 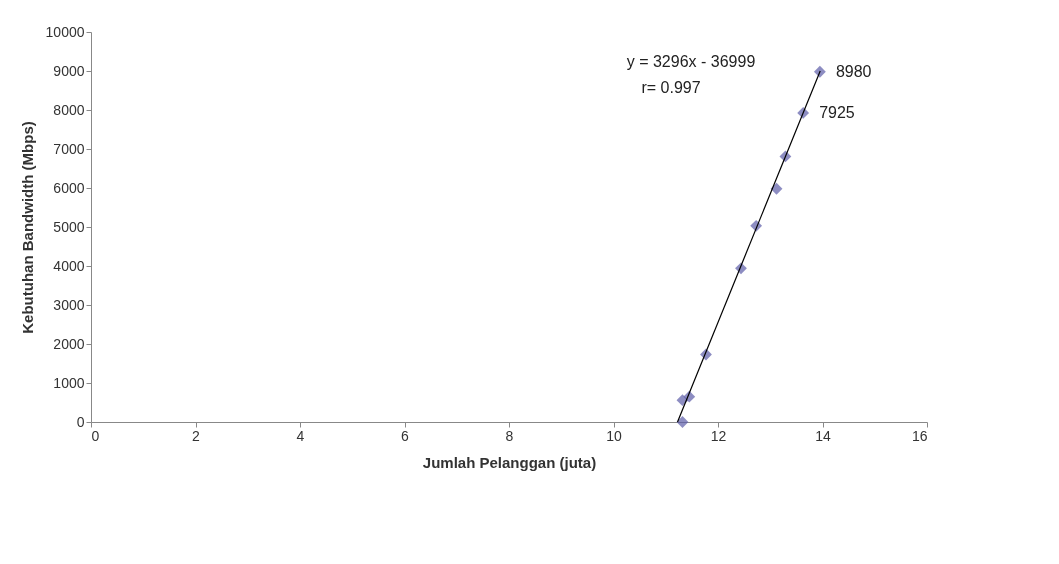 I want to click on data-label: 8980, so click(x=853, y=71).